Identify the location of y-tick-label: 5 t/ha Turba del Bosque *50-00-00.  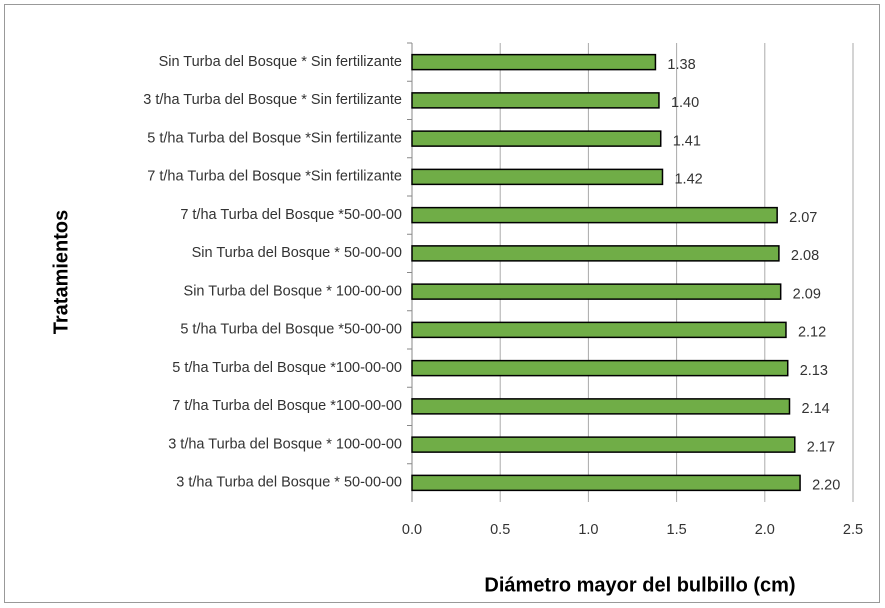
(291, 330).